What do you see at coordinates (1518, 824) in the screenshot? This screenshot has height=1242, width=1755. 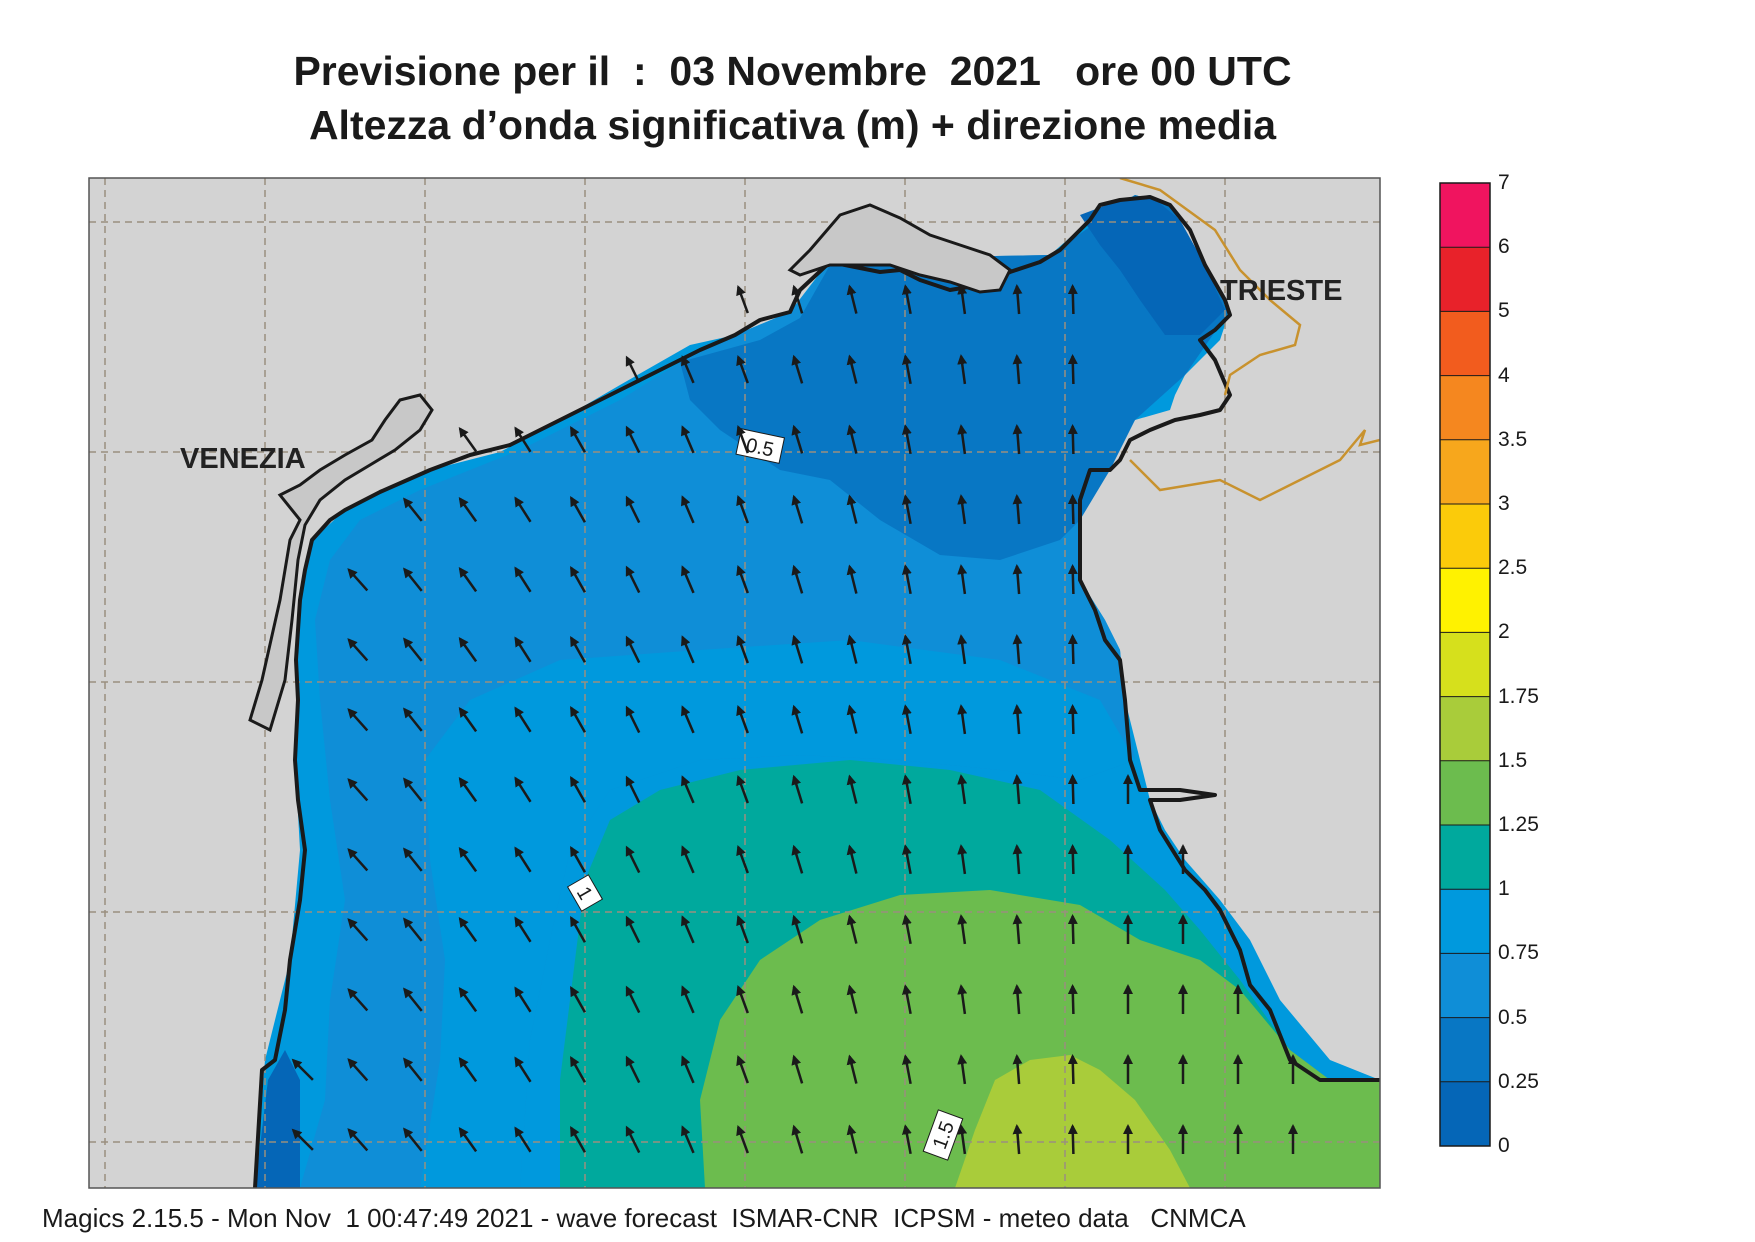 I see `colorbar-label: 1.25` at bounding box center [1518, 824].